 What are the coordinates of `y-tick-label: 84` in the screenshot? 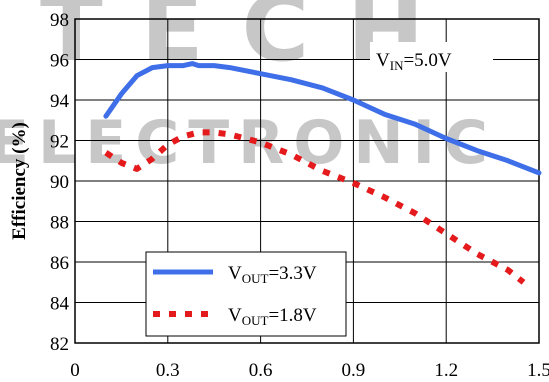 It's located at (60, 304).